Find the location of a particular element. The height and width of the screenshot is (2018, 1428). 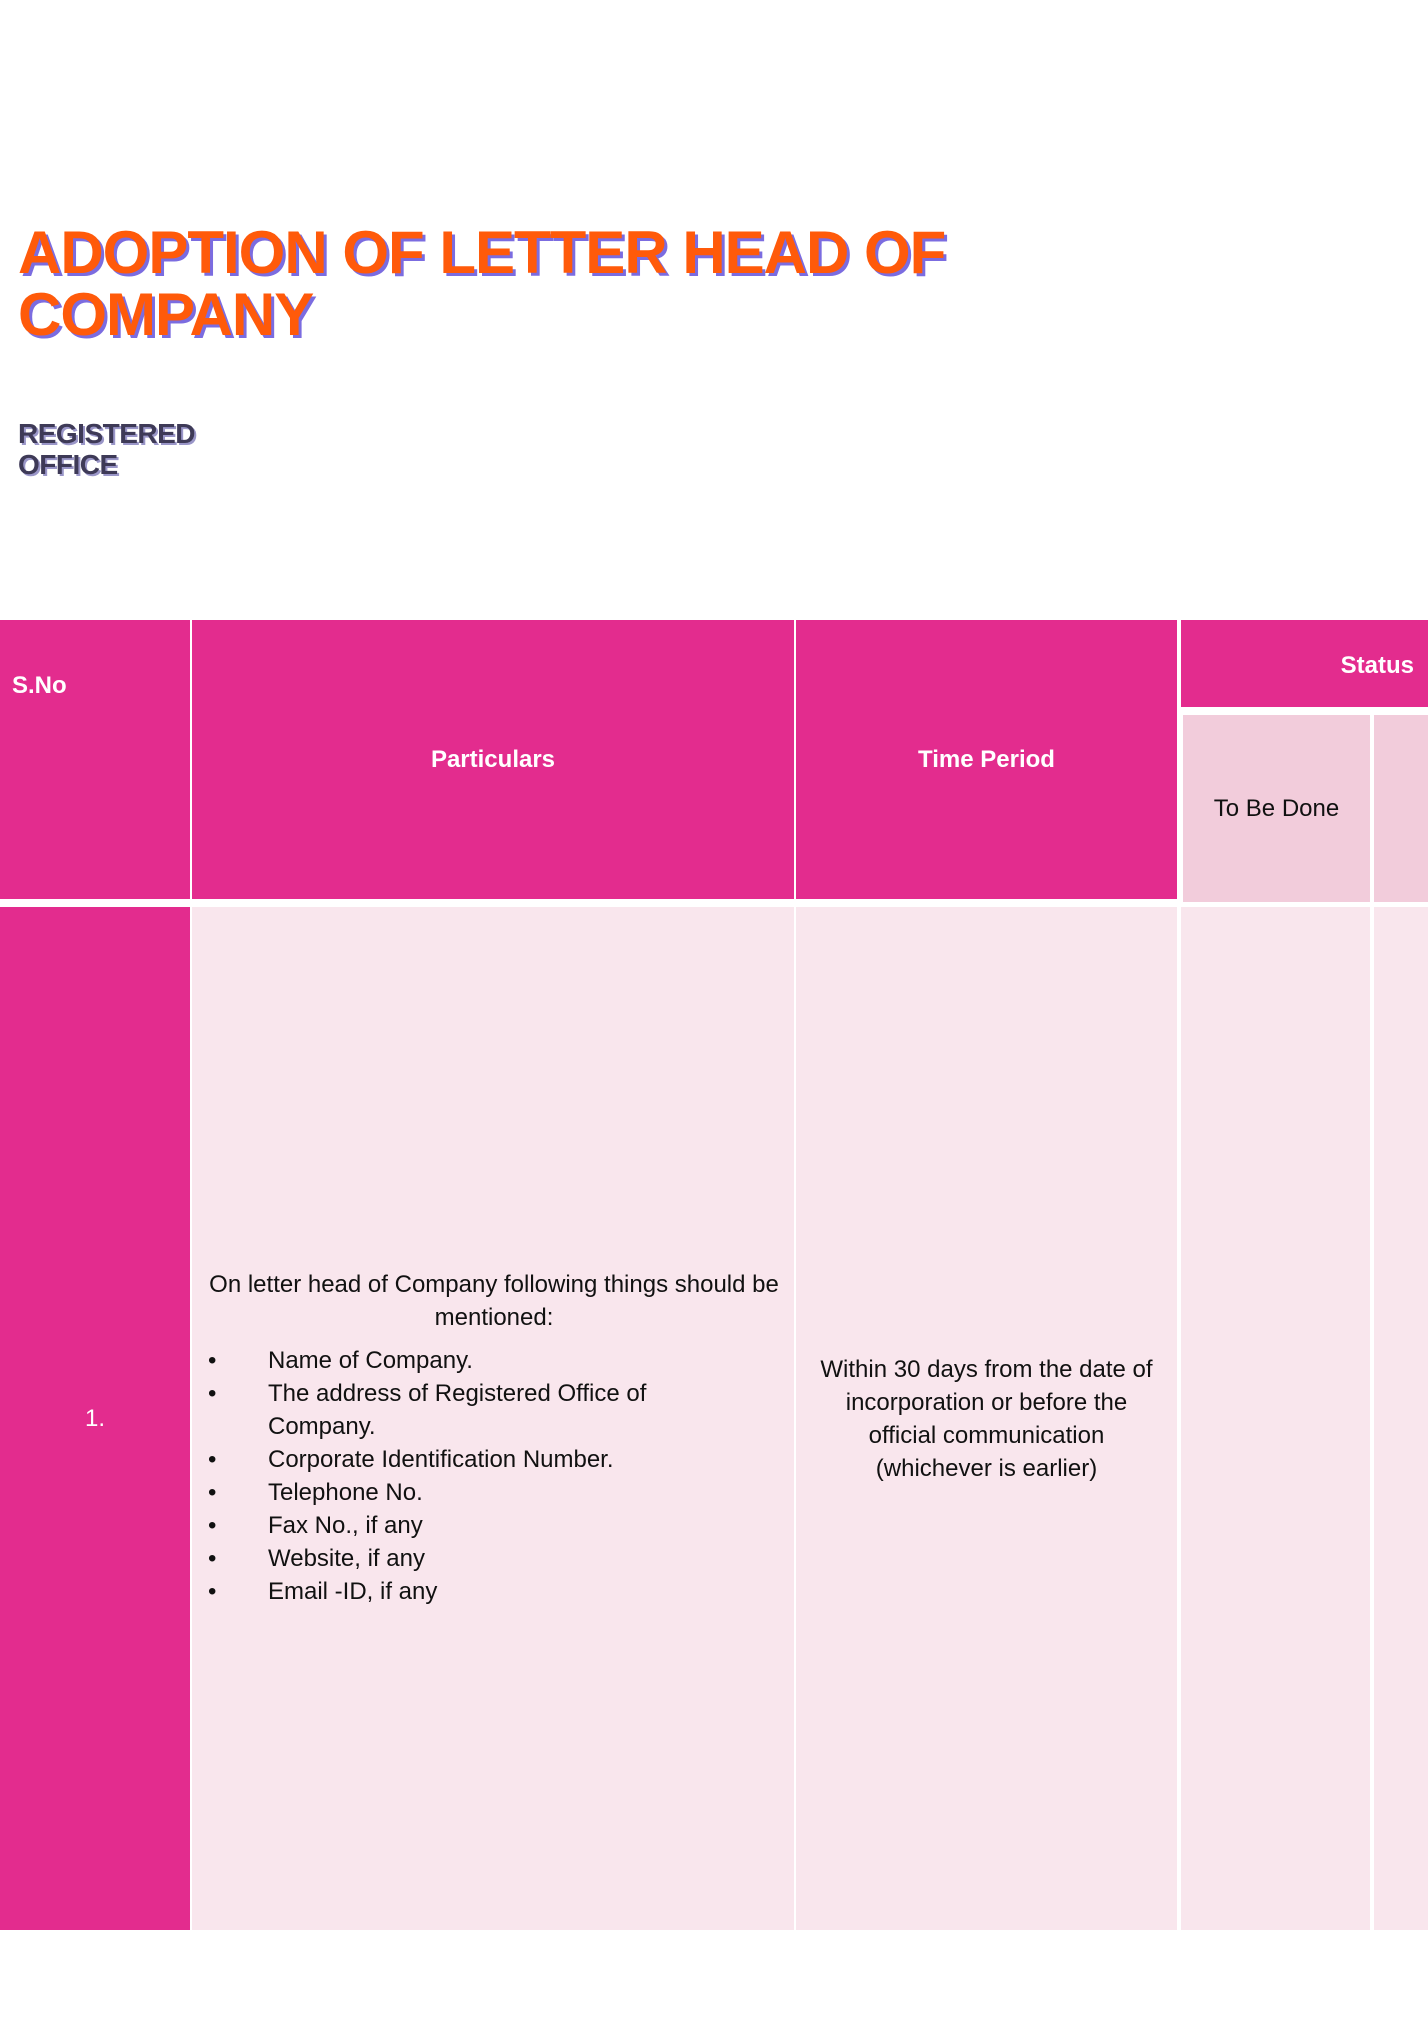

header-sno: S.No is located at coordinates (95, 759).